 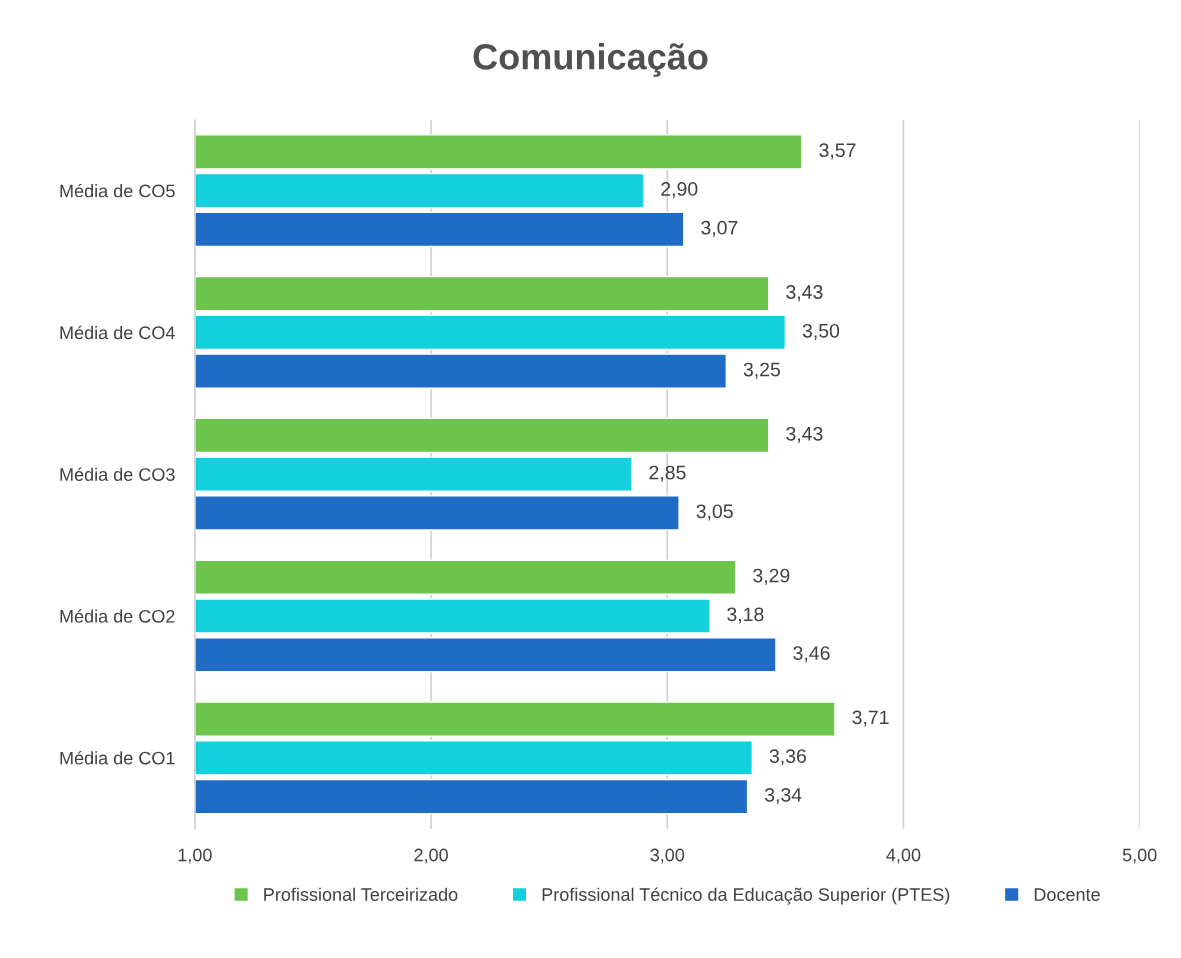 I want to click on data-label: 3,36, so click(x=787, y=757).